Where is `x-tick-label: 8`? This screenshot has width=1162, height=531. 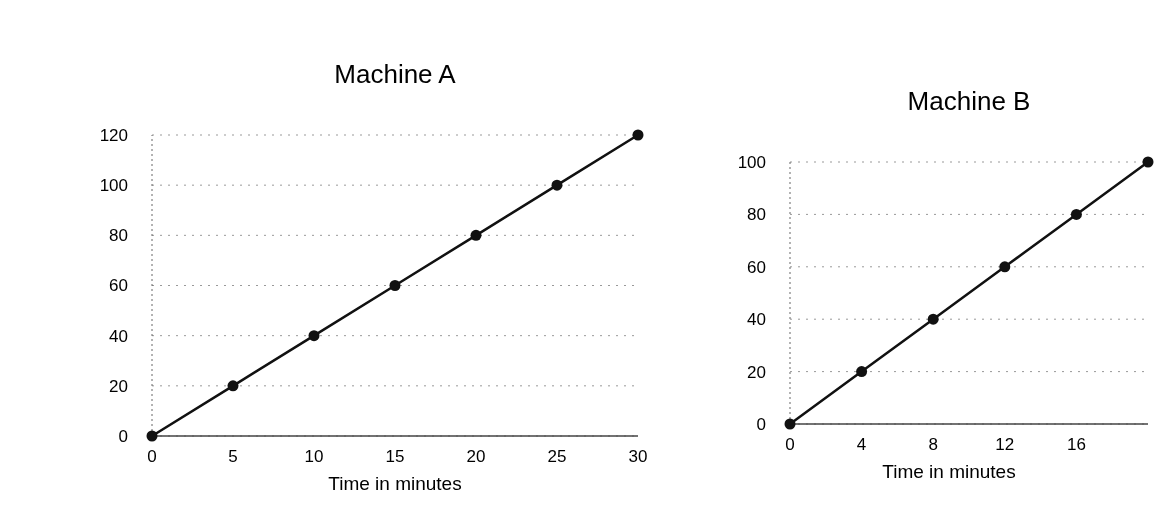 x-tick-label: 8 is located at coordinates (933, 444).